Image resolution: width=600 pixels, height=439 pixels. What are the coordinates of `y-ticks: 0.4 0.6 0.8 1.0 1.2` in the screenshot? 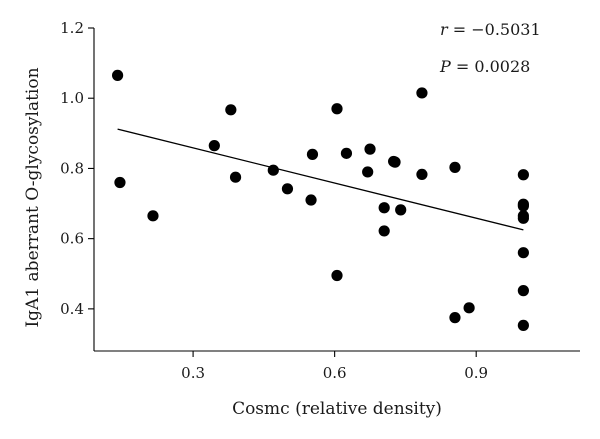 It's located at (77, 168).